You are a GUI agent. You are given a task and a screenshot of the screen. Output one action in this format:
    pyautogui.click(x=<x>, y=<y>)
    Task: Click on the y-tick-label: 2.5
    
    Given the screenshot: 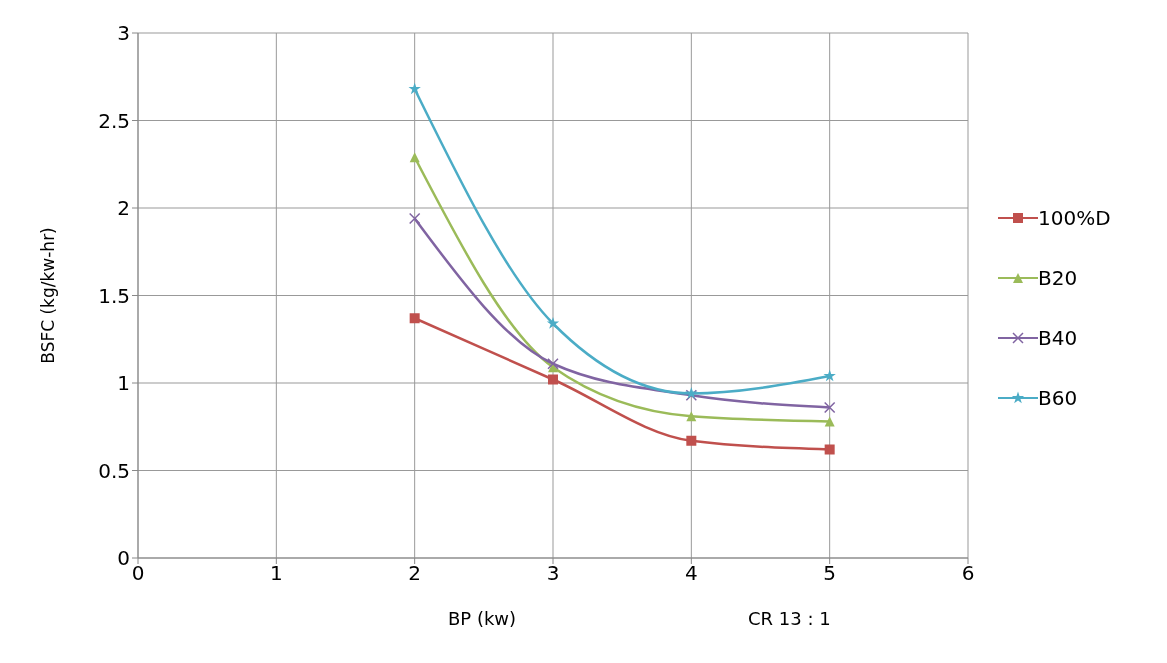 What is the action you would take?
    pyautogui.click(x=114, y=120)
    